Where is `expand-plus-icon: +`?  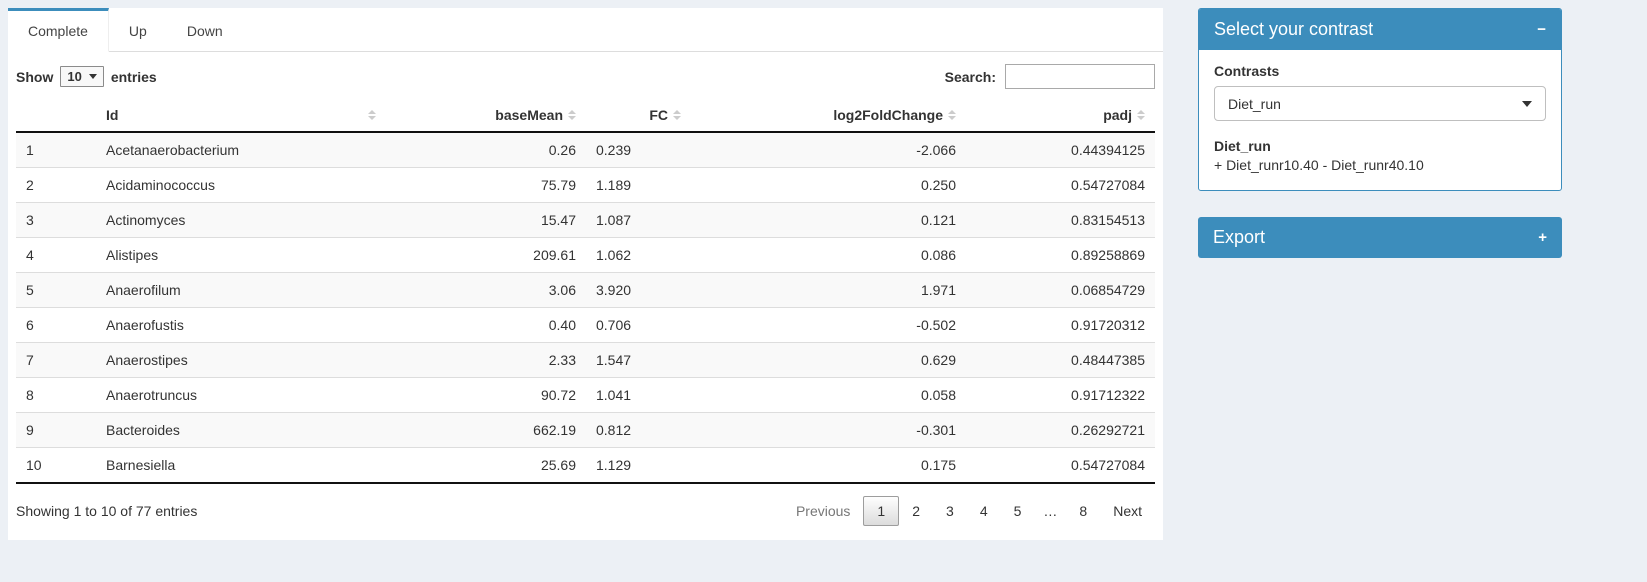
expand-plus-icon: + is located at coordinates (1542, 237).